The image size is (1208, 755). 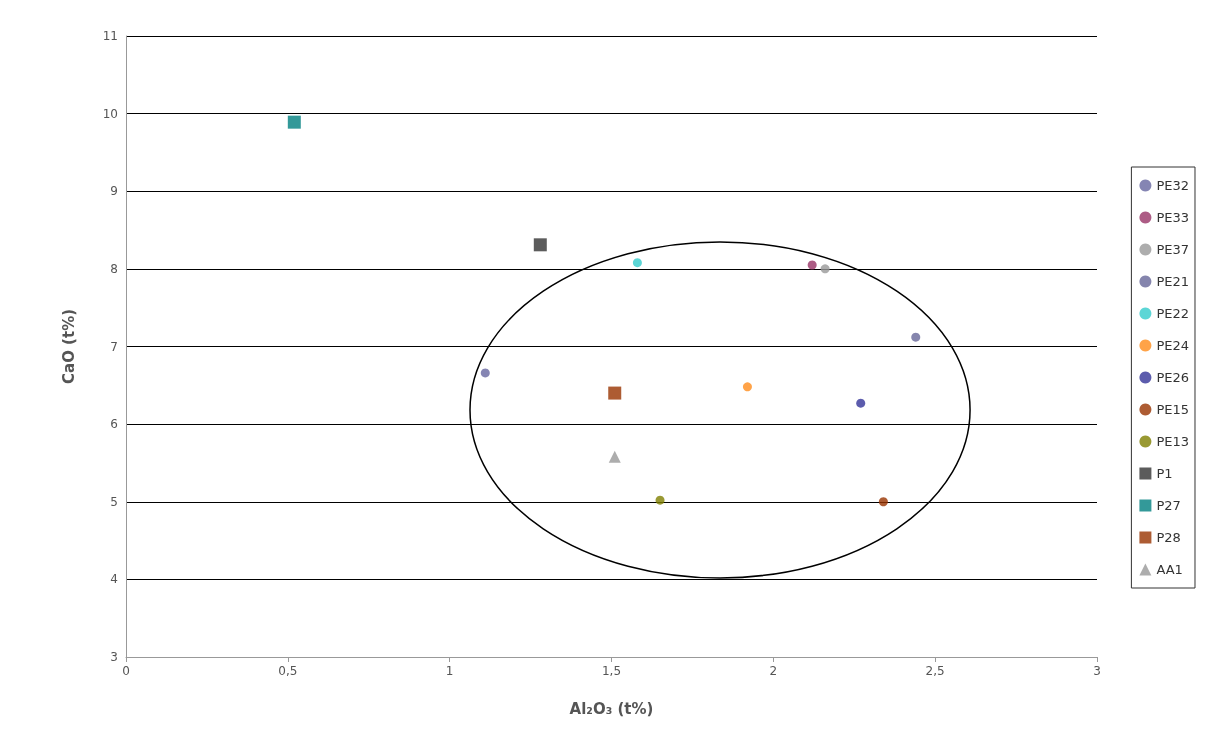 I want to click on legend-label: P27, so click(x=1168, y=505).